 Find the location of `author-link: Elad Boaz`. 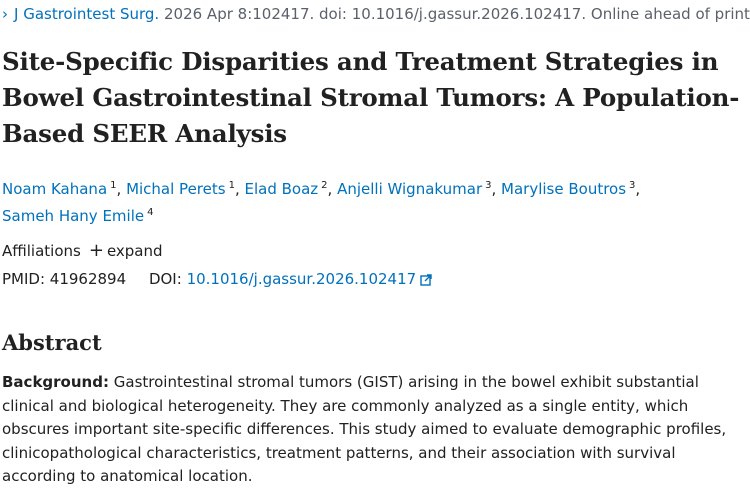

author-link: Elad Boaz is located at coordinates (281, 189).